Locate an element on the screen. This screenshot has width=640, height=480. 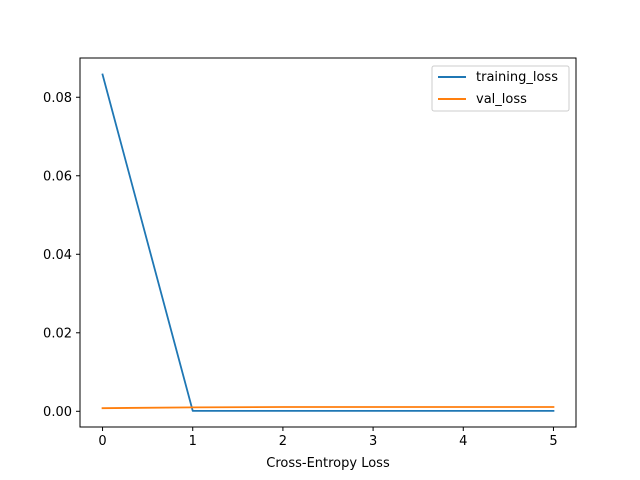
x-axis: 0 1 2 3 4 5 Cross-Entropy Loss is located at coordinates (328, 449).